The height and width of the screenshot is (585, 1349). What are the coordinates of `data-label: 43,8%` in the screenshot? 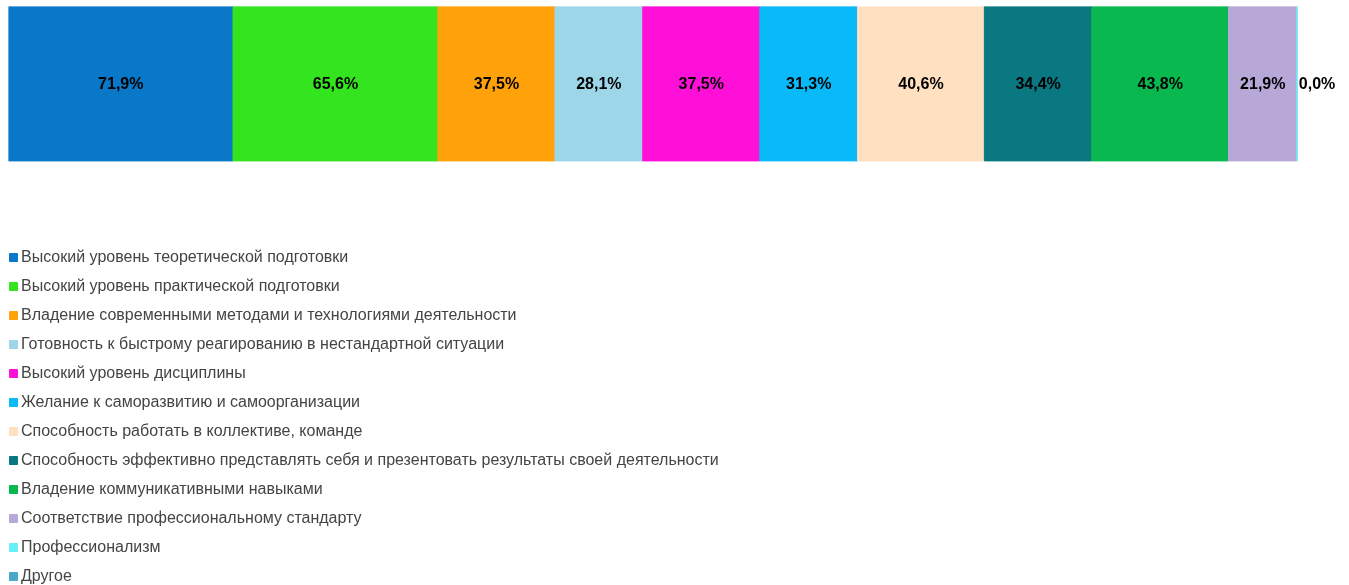 It's located at (1160, 84).